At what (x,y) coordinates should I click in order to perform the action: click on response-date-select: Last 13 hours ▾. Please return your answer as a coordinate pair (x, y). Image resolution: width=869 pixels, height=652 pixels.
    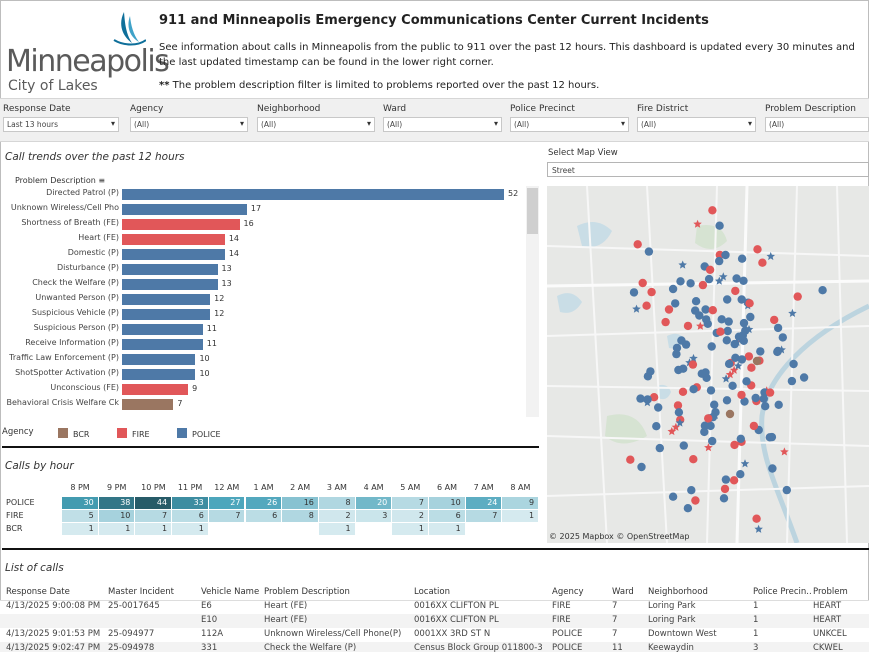
    Looking at the image, I should click on (61, 124).